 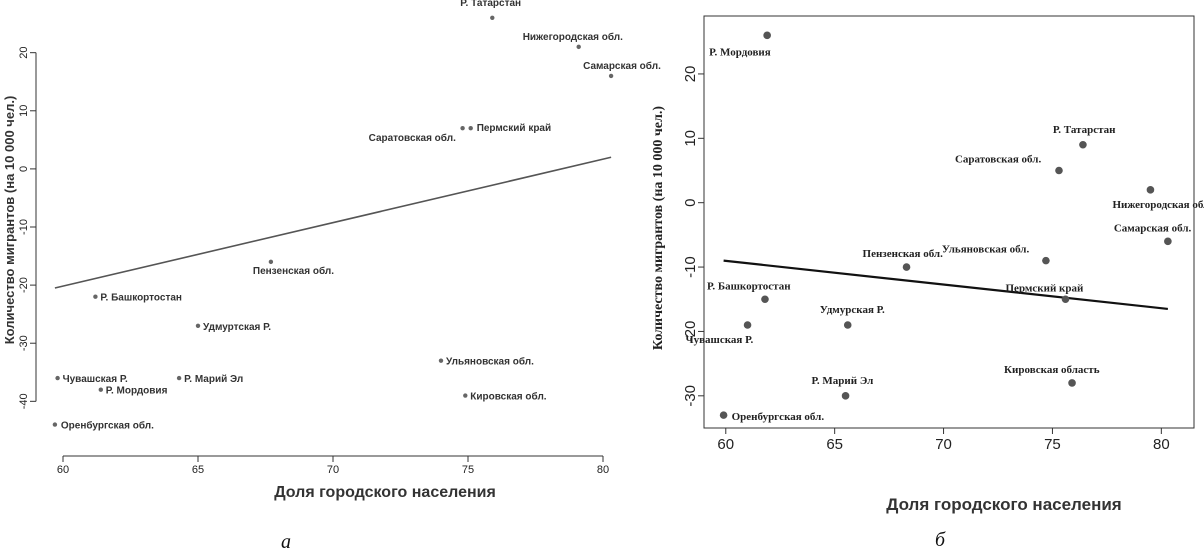 What do you see at coordinates (749, 286) in the screenshot?
I see `panel-b-point-label: Р. Башкортостан` at bounding box center [749, 286].